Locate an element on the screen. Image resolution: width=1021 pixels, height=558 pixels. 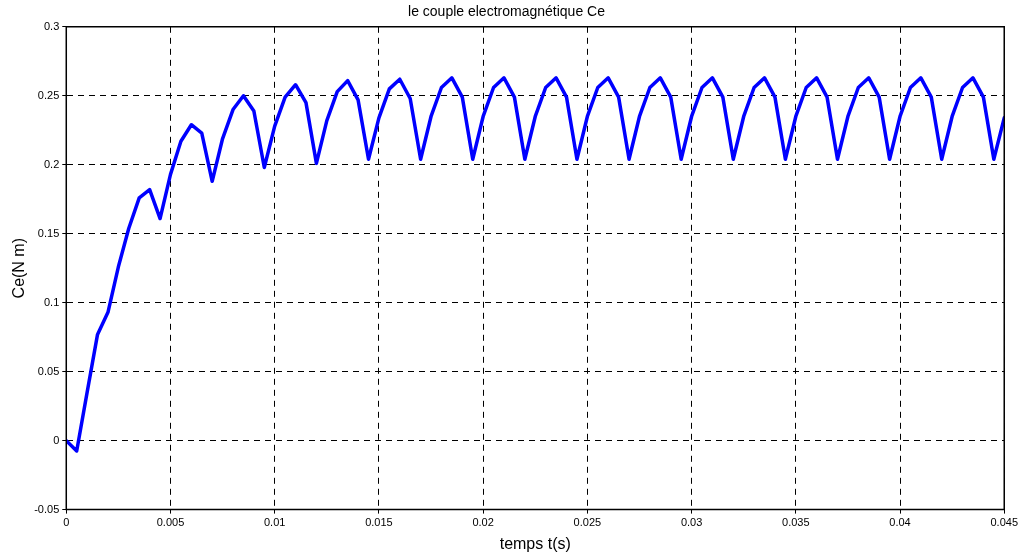
x-tick-label: 0.015 is located at coordinates (379, 522).